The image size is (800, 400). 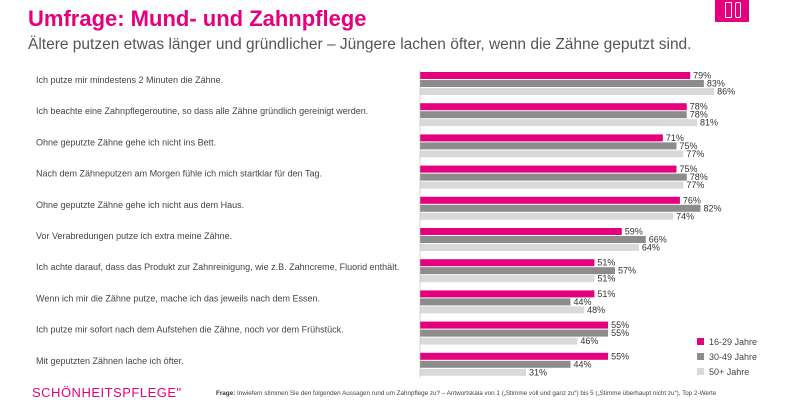 I want to click on legend-item-16-29: 16-29 Jahre, so click(x=727, y=341).